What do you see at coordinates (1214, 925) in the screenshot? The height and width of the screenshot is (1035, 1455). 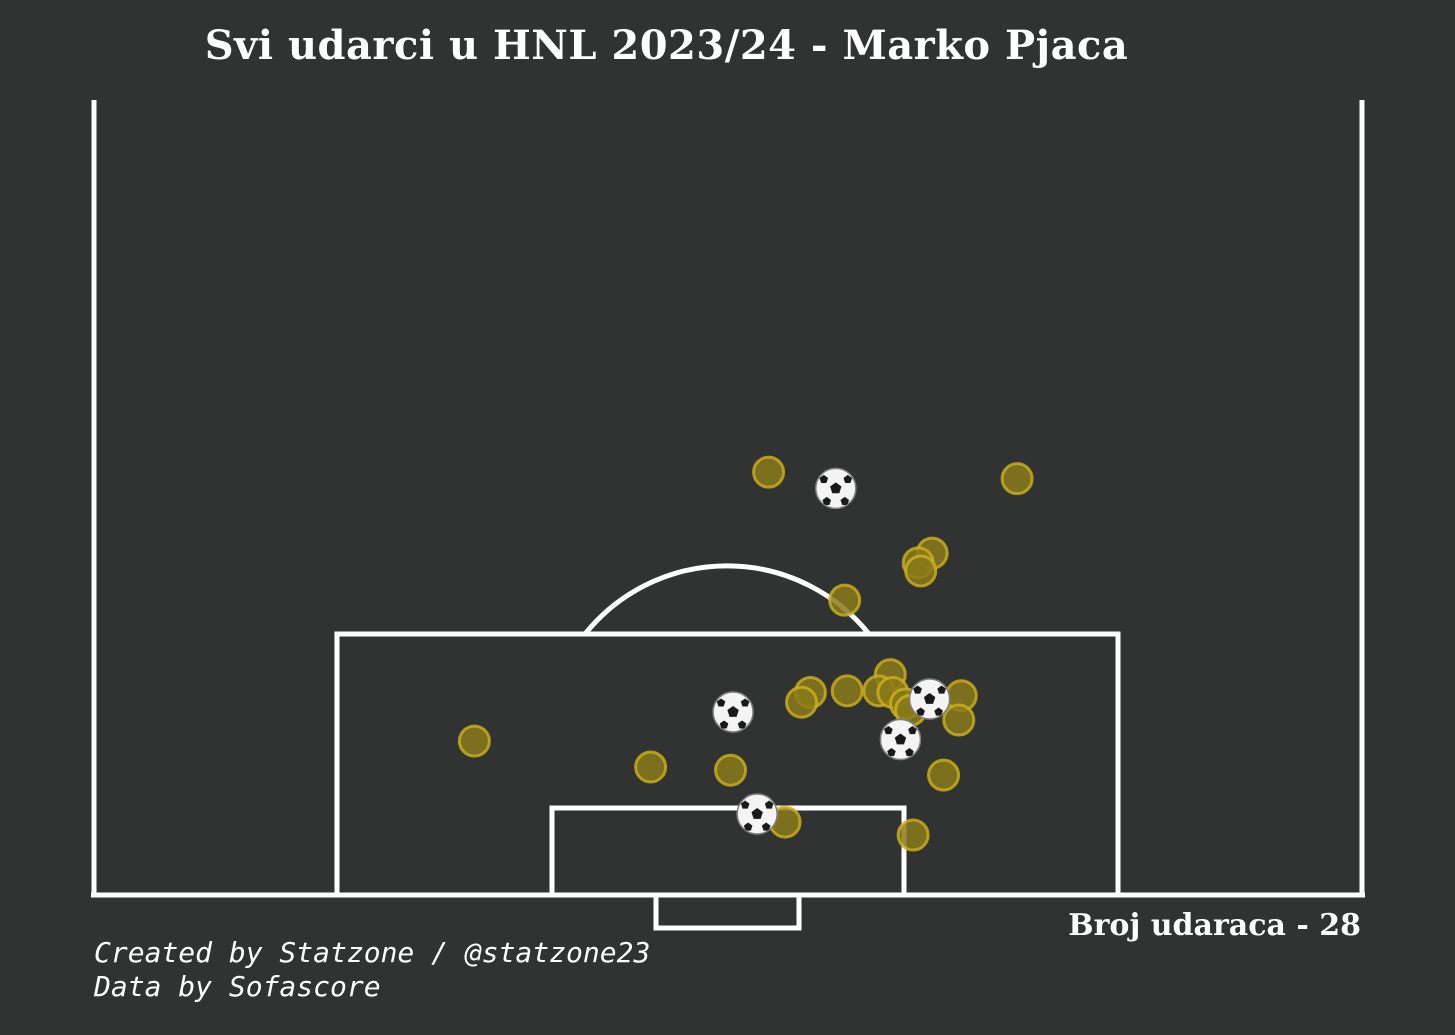 I see `shot-count-label: Broj udaraca - 28` at bounding box center [1214, 925].